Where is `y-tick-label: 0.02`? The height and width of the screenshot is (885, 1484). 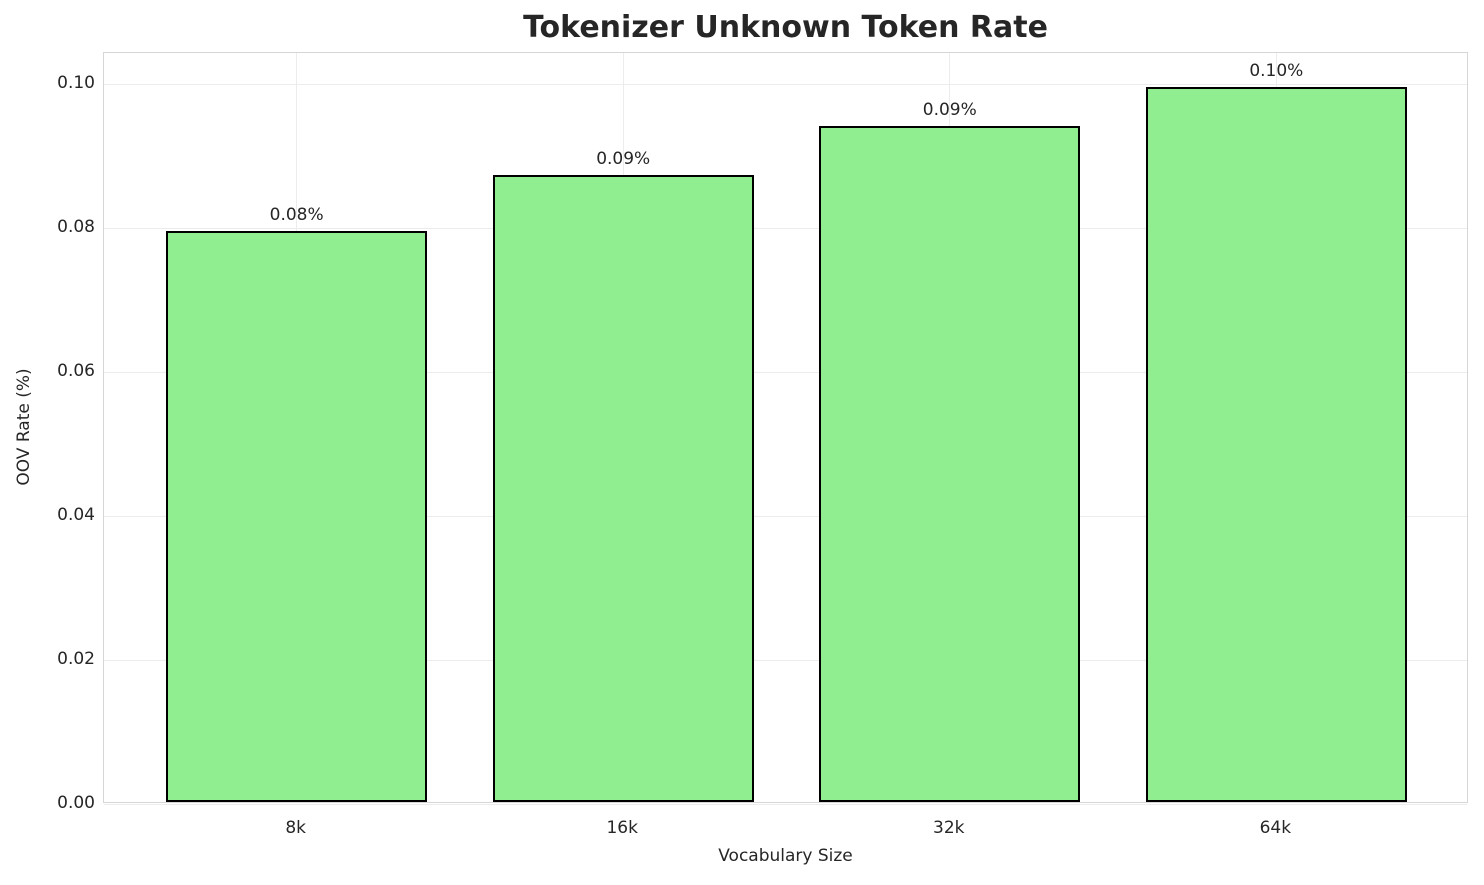
y-tick-label: 0.02 is located at coordinates (76, 659).